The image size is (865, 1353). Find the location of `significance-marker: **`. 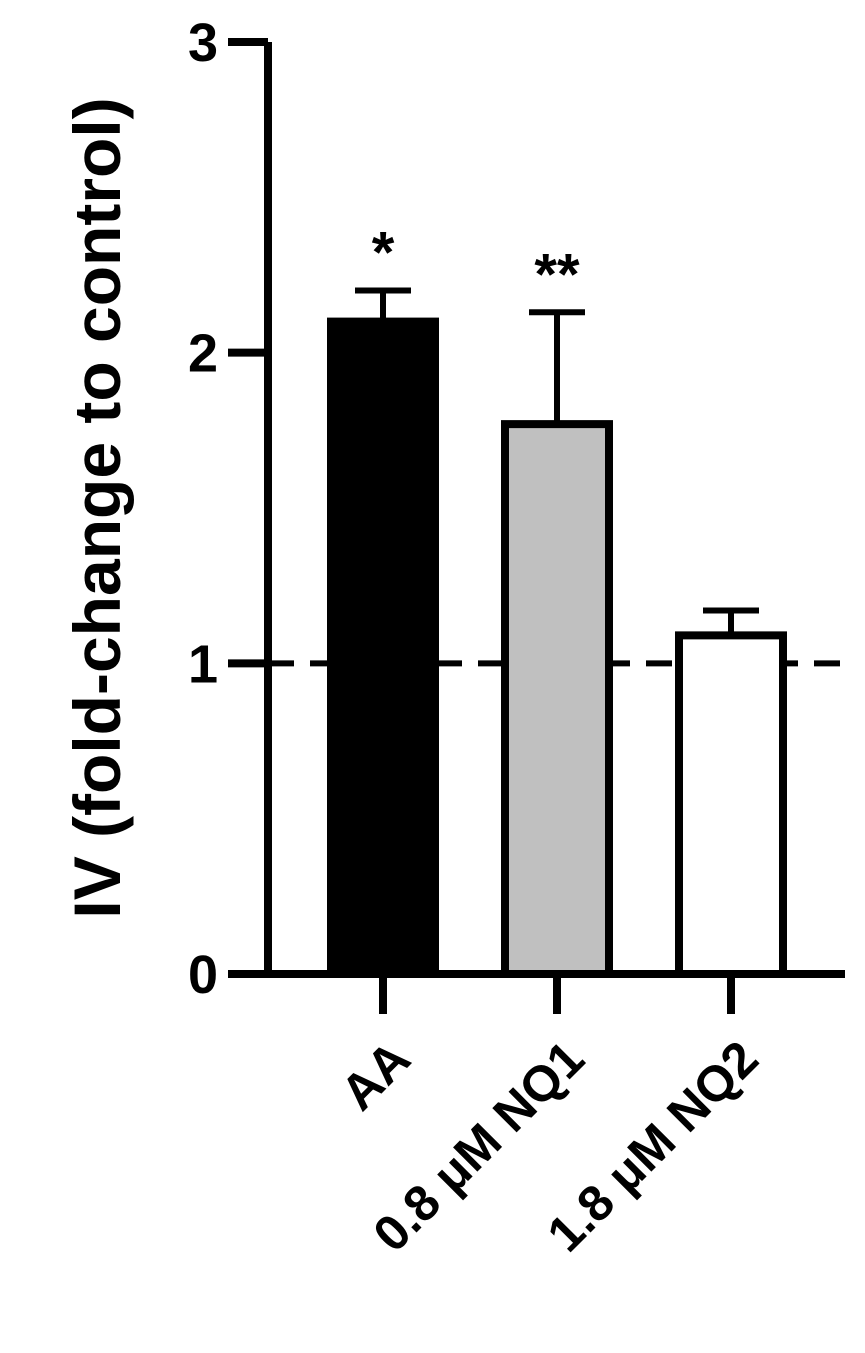

significance-marker: ** is located at coordinates (557, 274).